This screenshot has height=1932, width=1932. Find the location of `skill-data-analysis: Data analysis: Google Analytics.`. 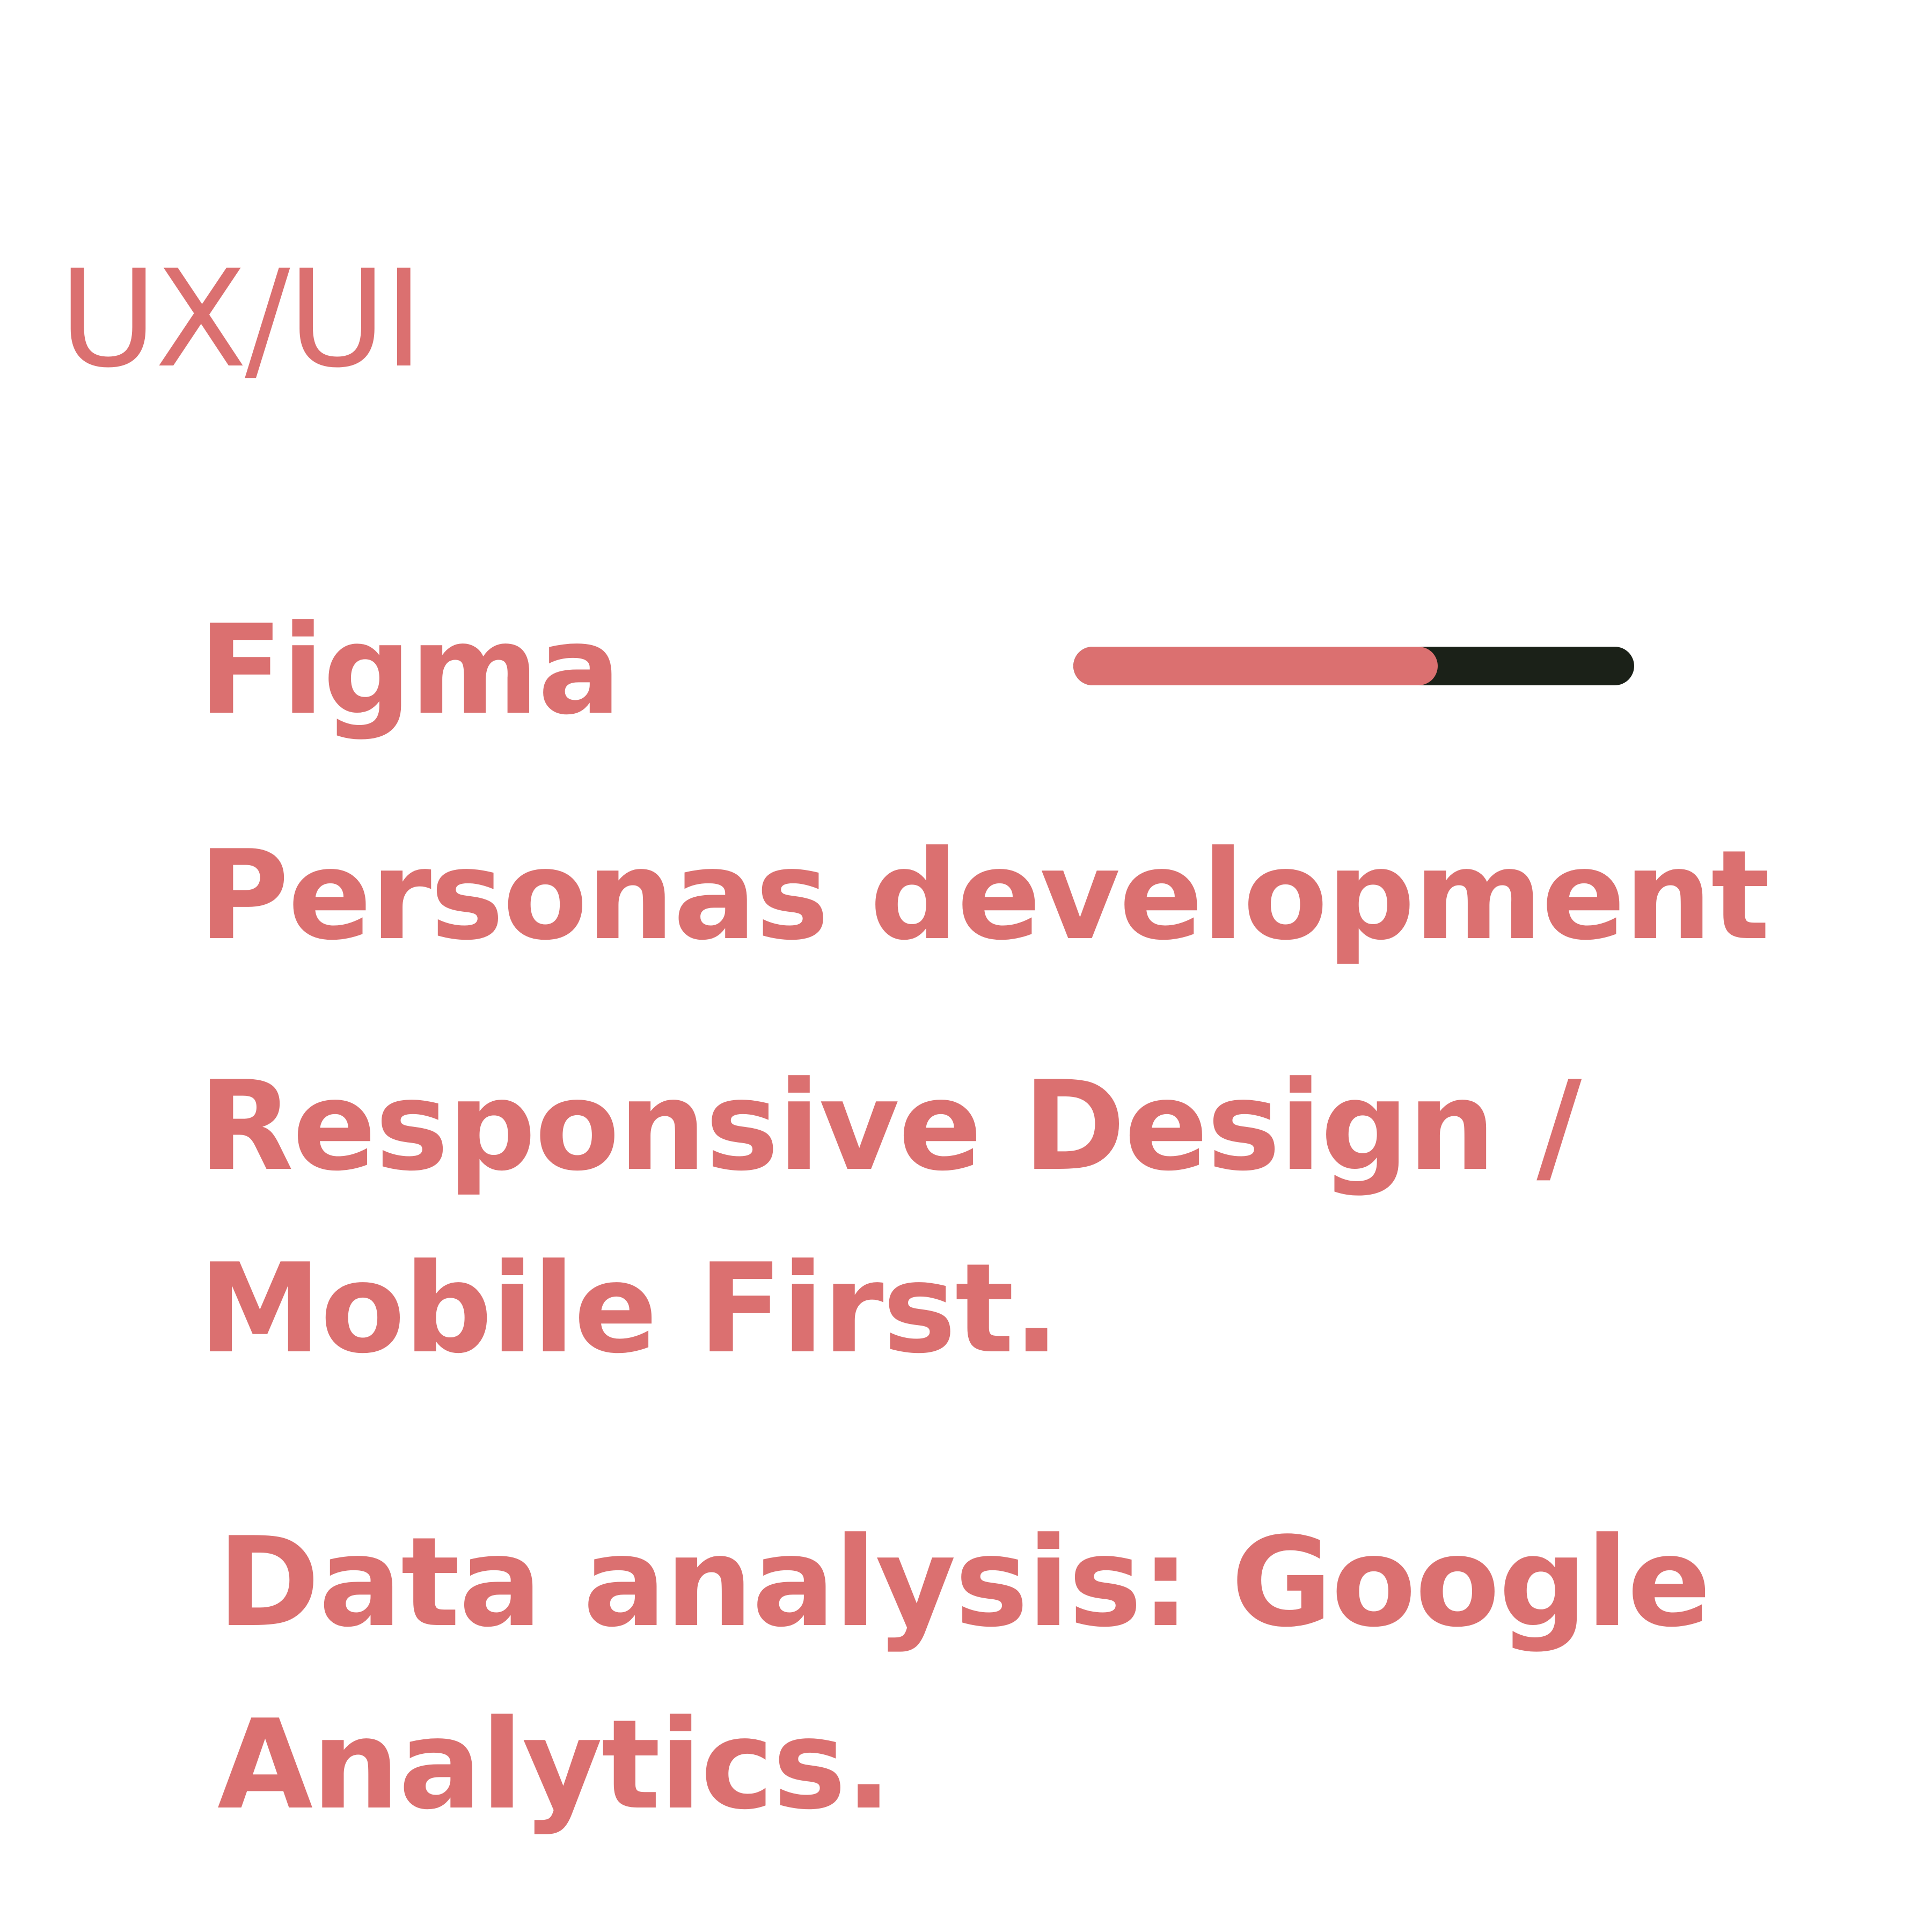

skill-data-analysis: Data analysis: Google Analytics. is located at coordinates (964, 1674).